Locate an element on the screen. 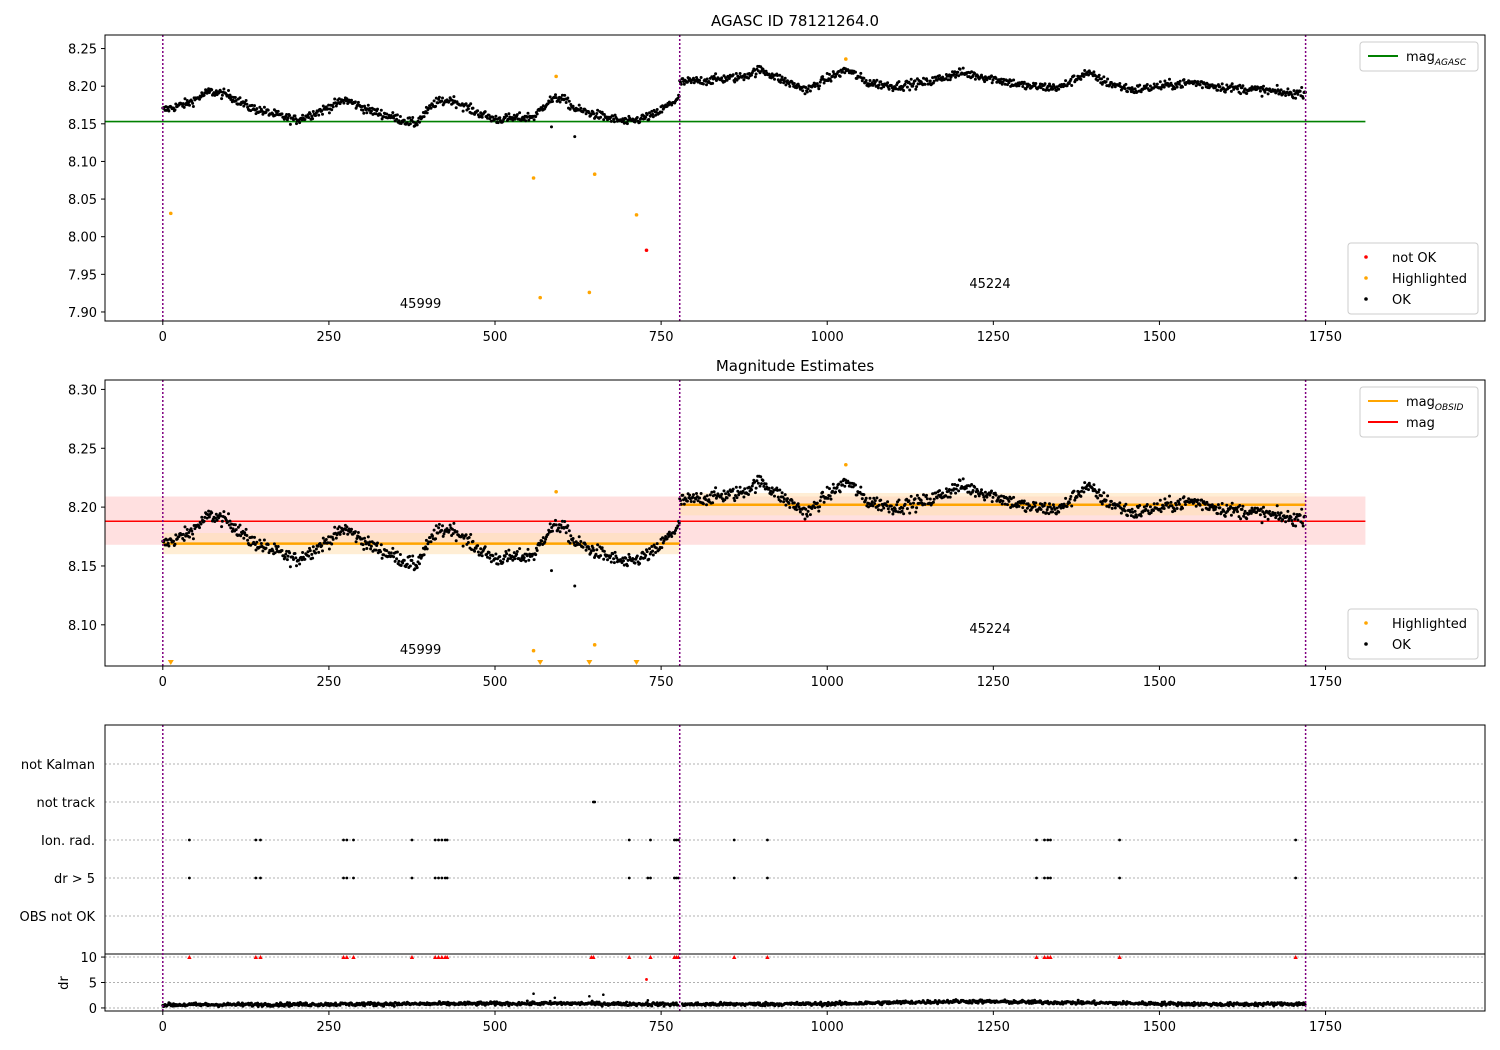 Image resolution: width=1500 pixels, height=1050 pixels. highlighted-point is located at coordinates (594, 645).